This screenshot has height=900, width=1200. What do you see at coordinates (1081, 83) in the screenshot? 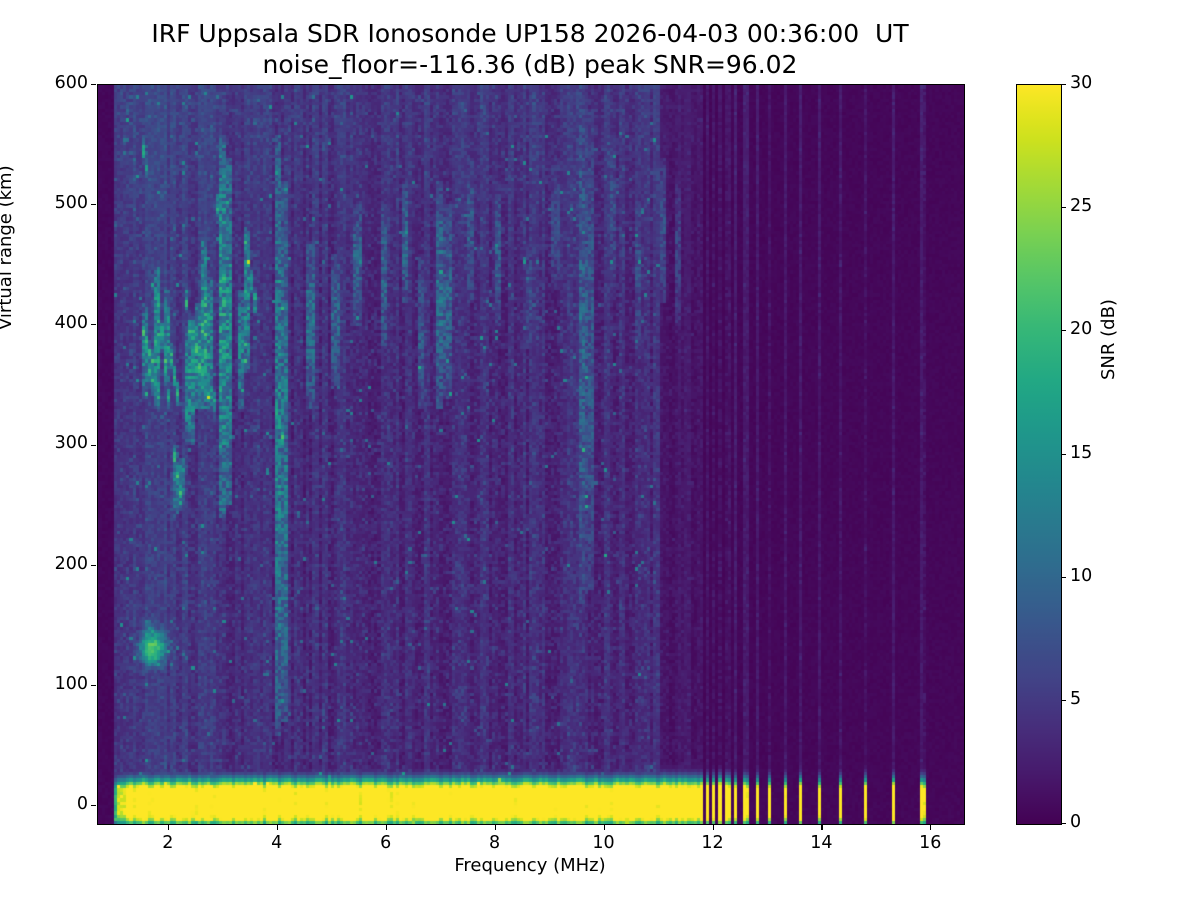
I see `colorbar-tick-label: 30` at bounding box center [1081, 83].